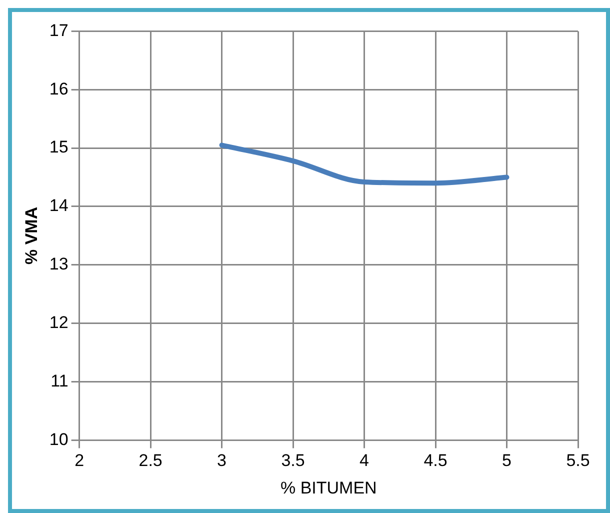 The width and height of the screenshot is (610, 513). I want to click on x-tick-label: 4.5, so click(436, 460).